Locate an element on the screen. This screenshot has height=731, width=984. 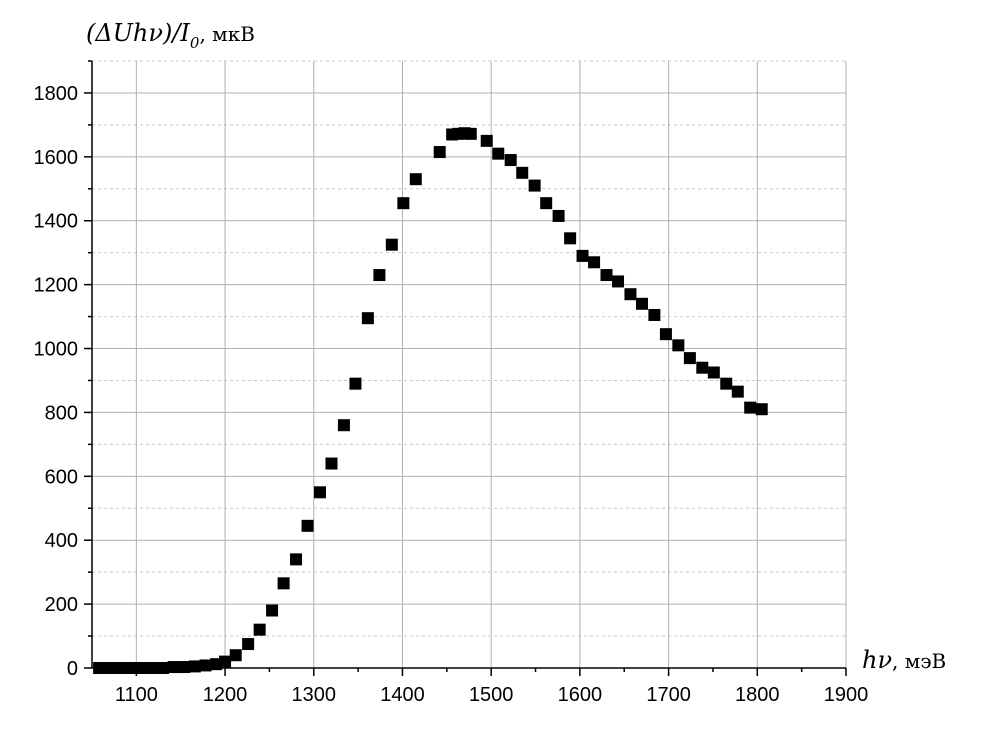
y-tick-label: 400 is located at coordinates (61, 541).